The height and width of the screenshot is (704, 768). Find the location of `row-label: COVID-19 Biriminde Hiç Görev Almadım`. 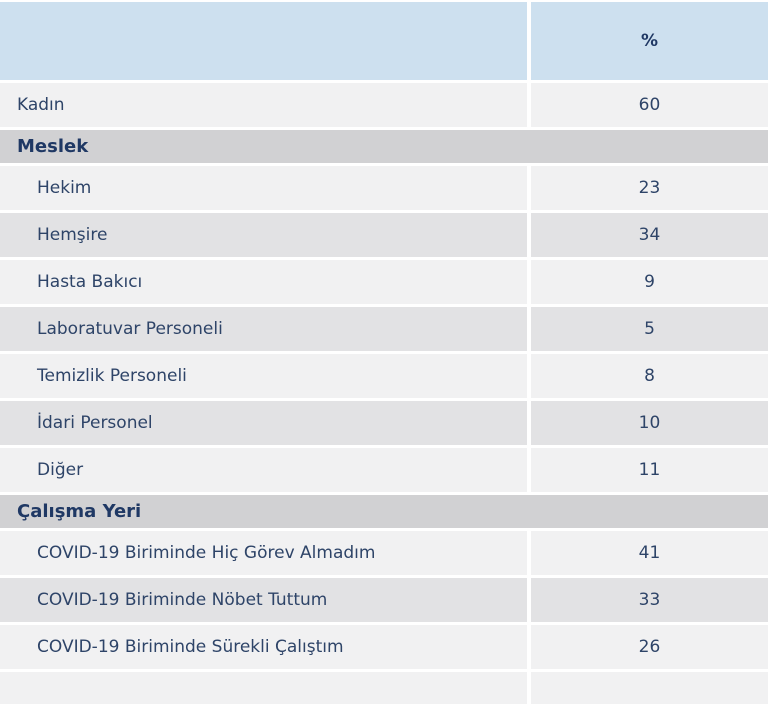

row-label: COVID-19 Biriminde Hiç Görev Almadım is located at coordinates (263, 553).